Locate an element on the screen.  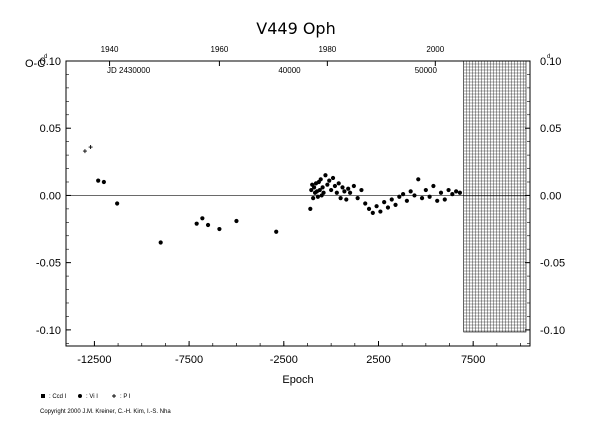
y-tick-label-right: 0.00 is located at coordinates (550, 196).